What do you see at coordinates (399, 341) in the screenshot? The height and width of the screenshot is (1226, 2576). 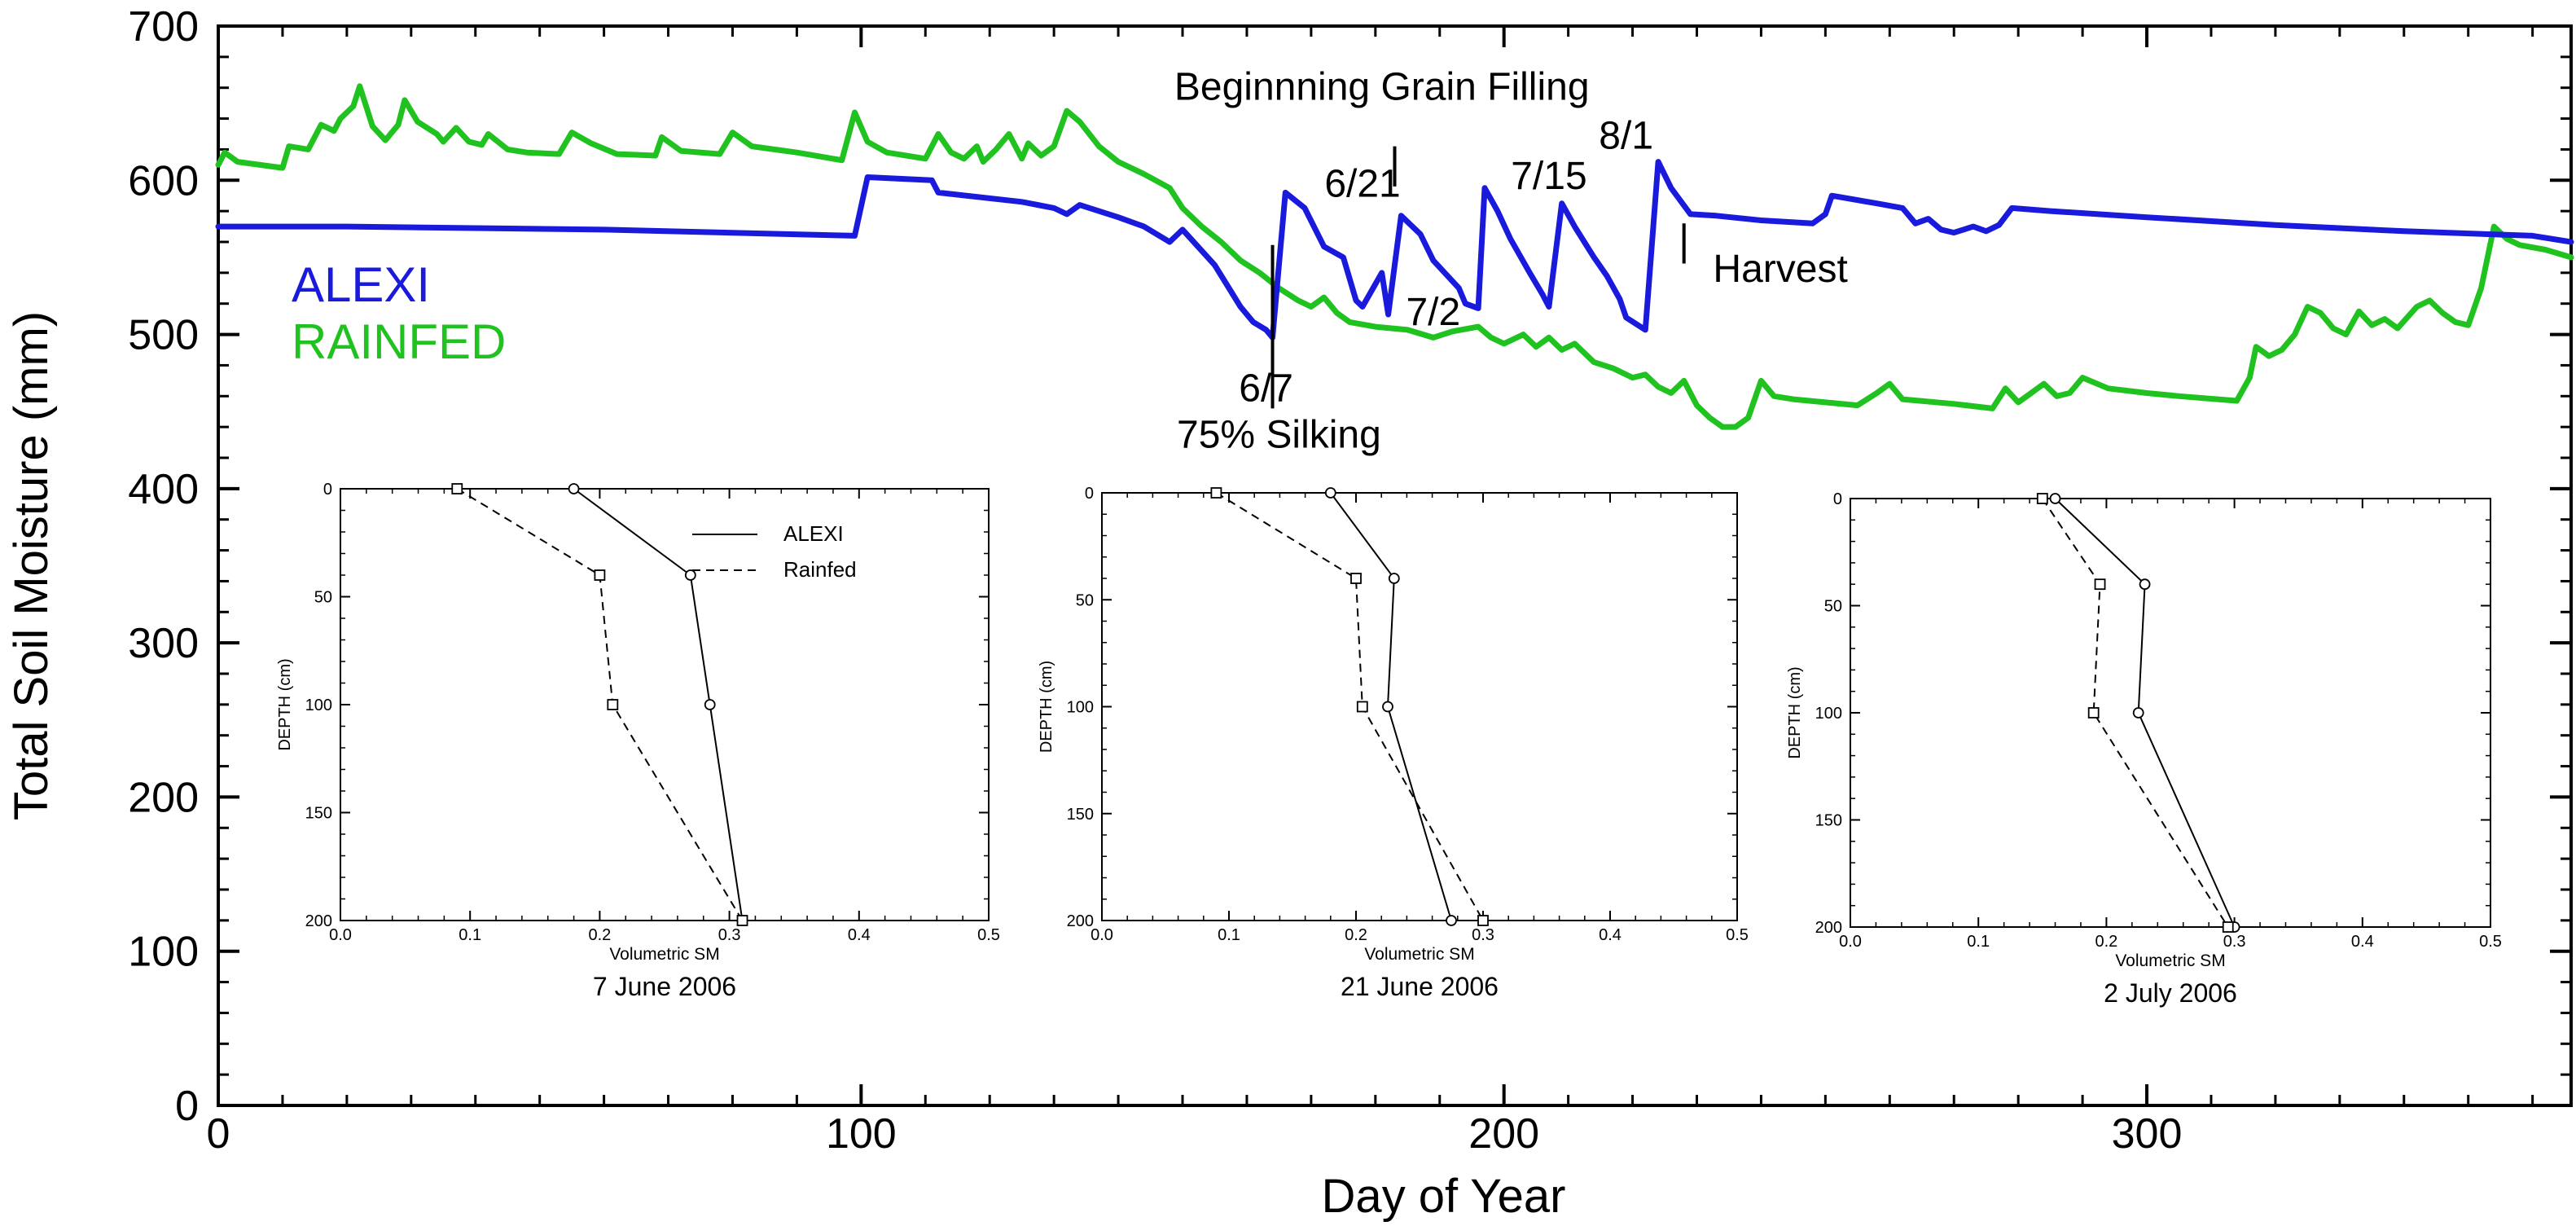 I see `legend-entry-rainfed: RAINFED` at bounding box center [399, 341].